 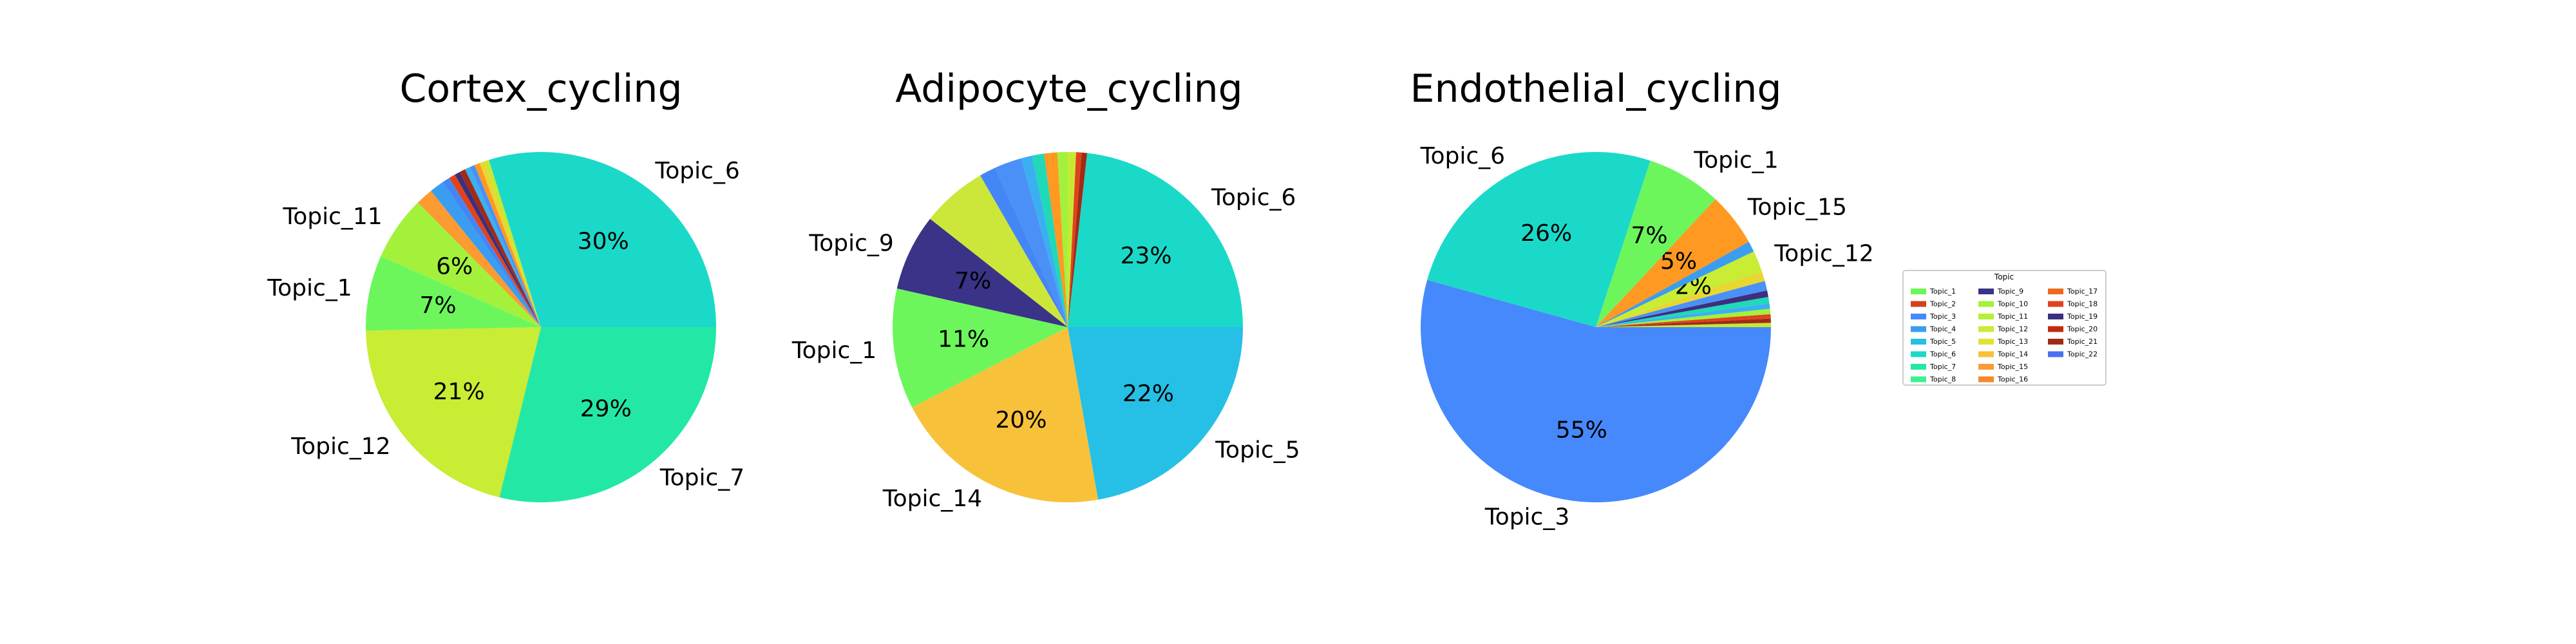 What do you see at coordinates (1942, 329) in the screenshot?
I see `legend-label: Topic_4` at bounding box center [1942, 329].